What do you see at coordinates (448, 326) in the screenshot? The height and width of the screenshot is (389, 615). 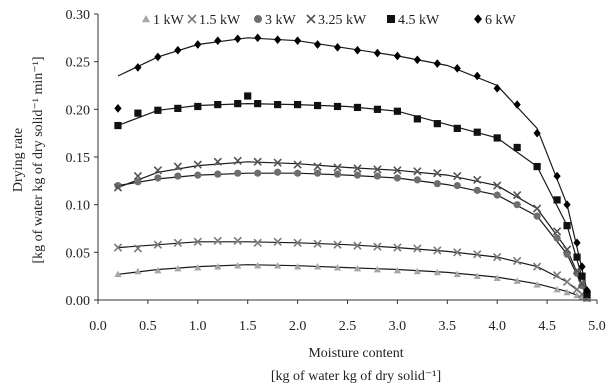 I see `x-tick-label: 3.5` at bounding box center [448, 326].